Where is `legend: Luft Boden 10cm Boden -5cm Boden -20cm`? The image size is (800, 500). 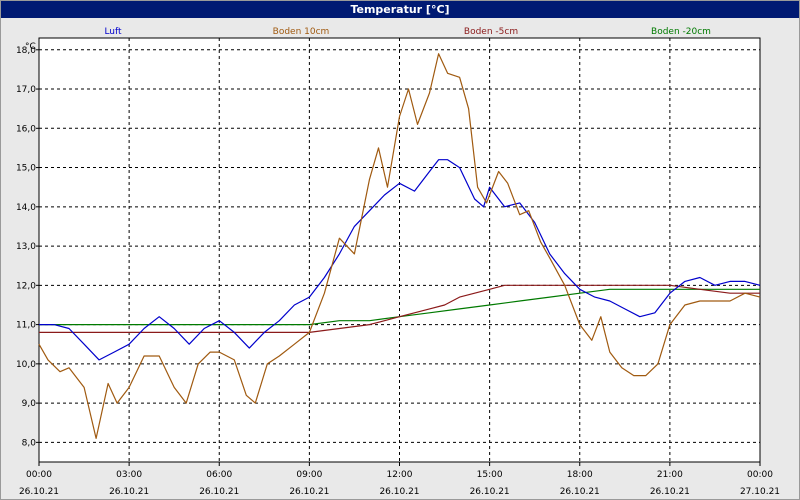 legend: Luft Boden 10cm Boden -5cm Boden -20cm is located at coordinates (407, 32).